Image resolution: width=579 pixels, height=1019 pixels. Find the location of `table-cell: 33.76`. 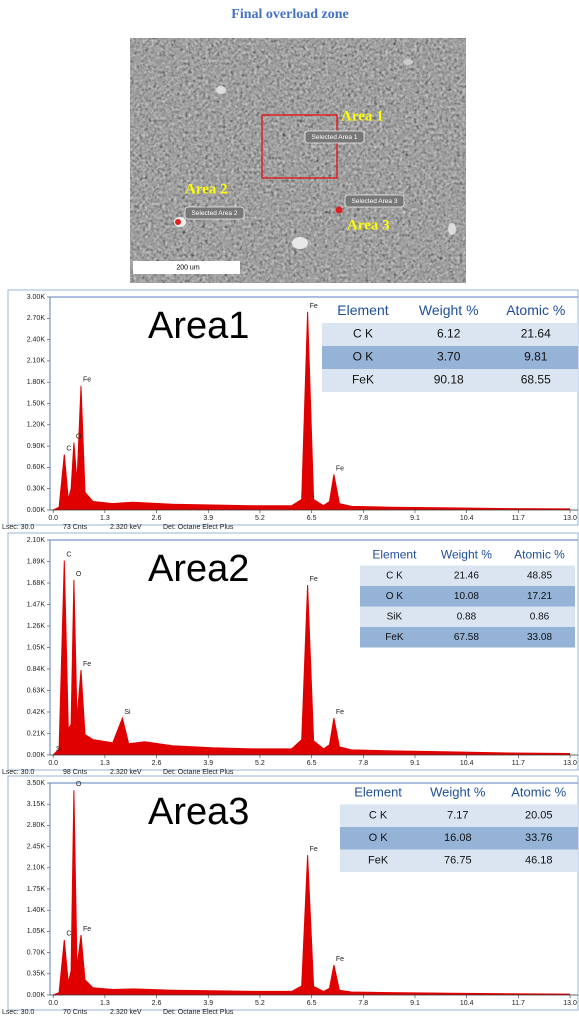

table-cell: 33.76 is located at coordinates (539, 838).